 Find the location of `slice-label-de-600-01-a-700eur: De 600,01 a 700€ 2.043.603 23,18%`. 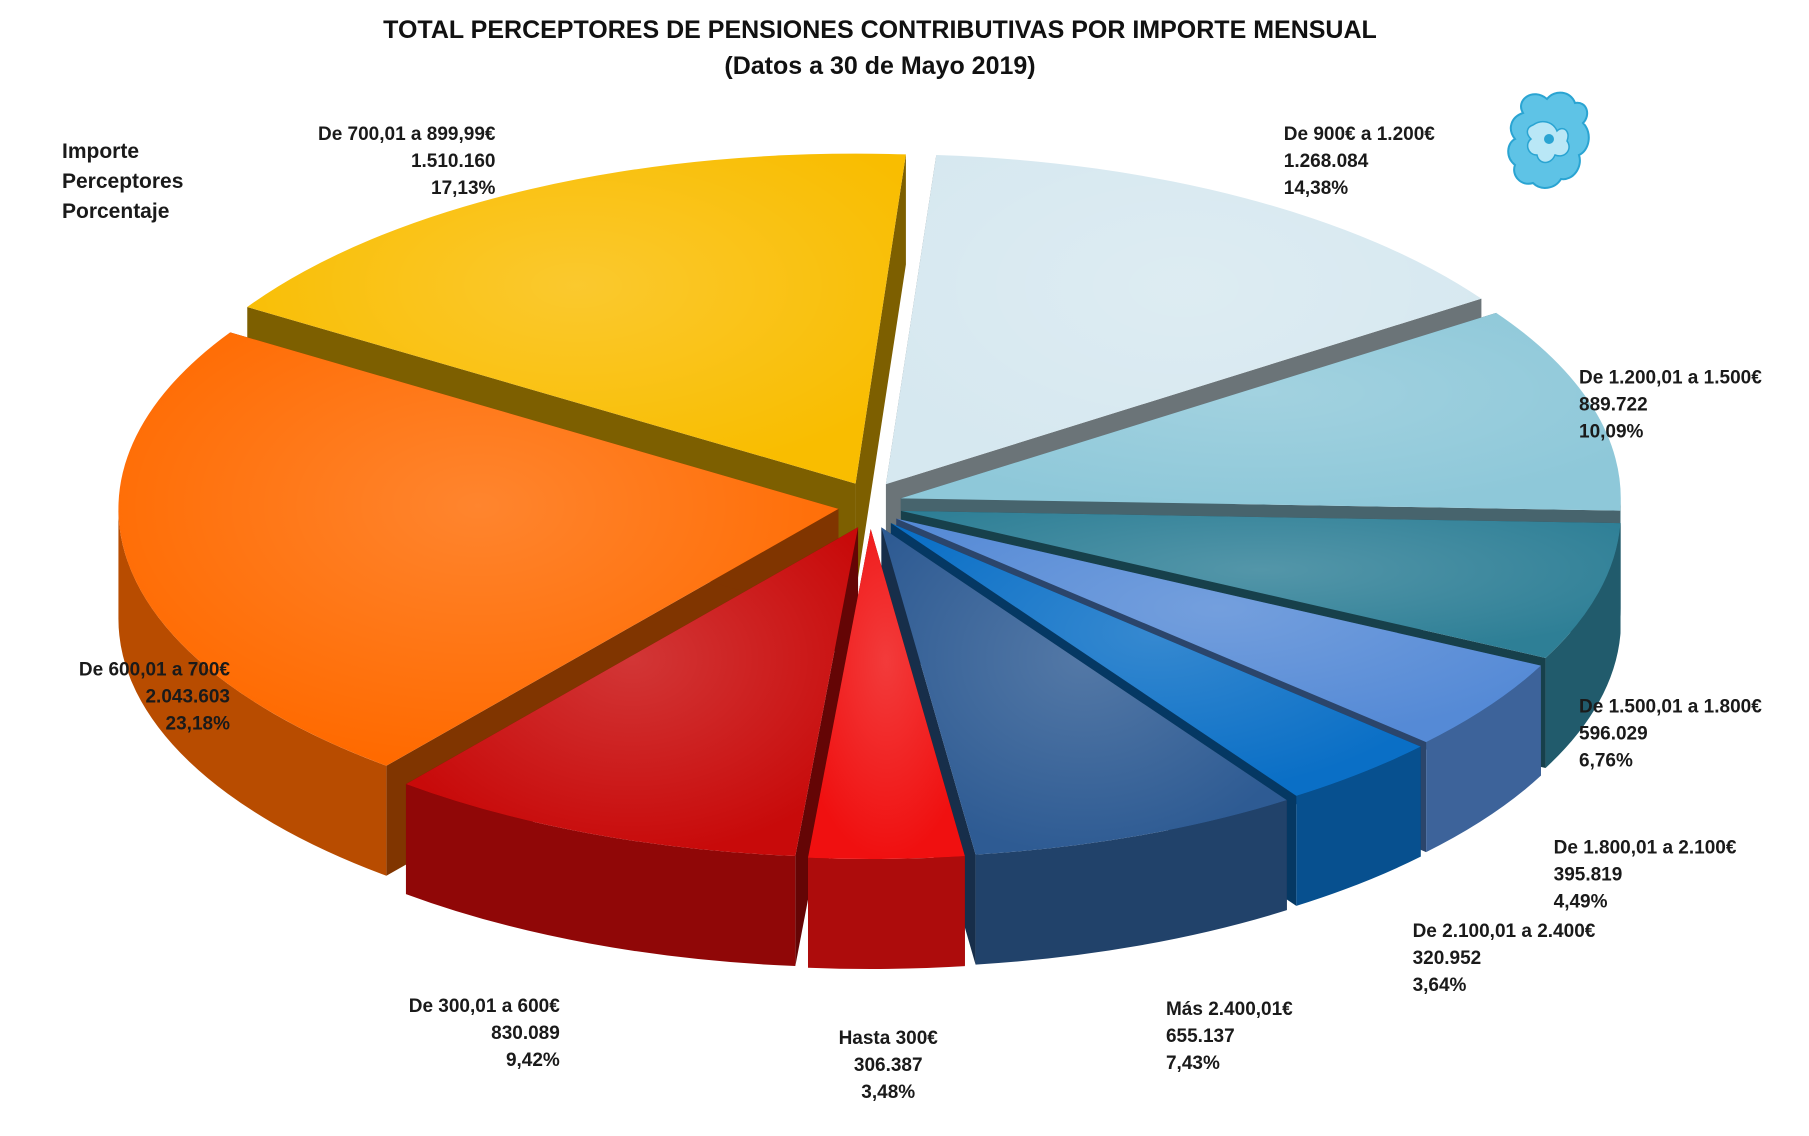

slice-label-de-600-01-a-700eur: De 600,01 a 700€ 2.043.603 23,18% is located at coordinates (155, 697).